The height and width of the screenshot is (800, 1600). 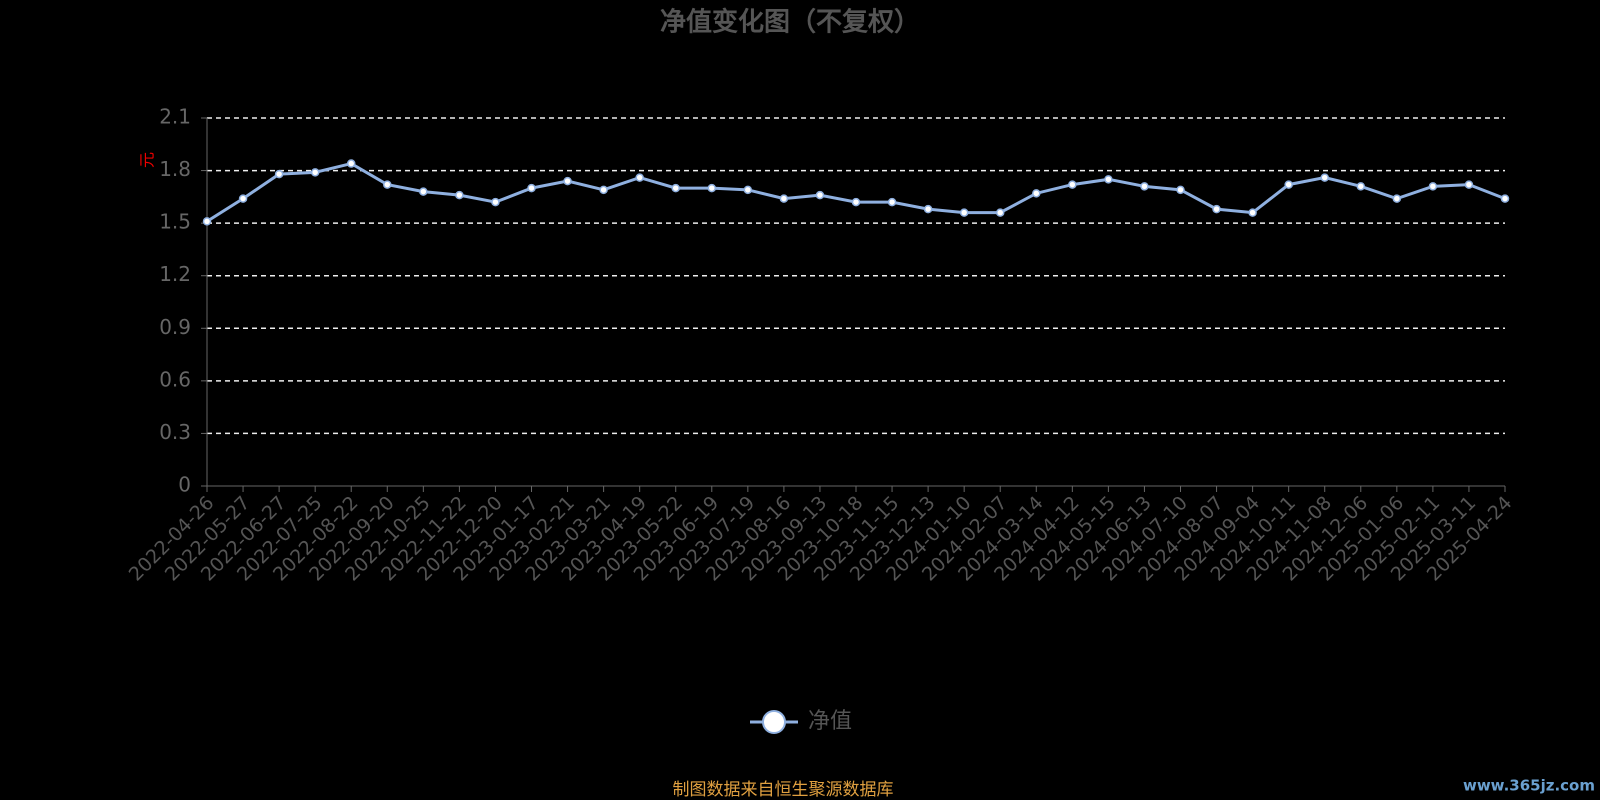 What do you see at coordinates (147, 160) in the screenshot?
I see `y-axis-label: 元` at bounding box center [147, 160].